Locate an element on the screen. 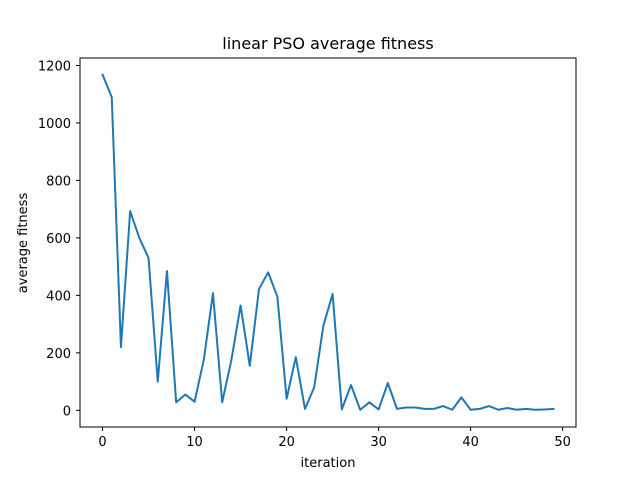 This screenshot has width=640, height=480. y-tick-label: 200 is located at coordinates (58, 354).